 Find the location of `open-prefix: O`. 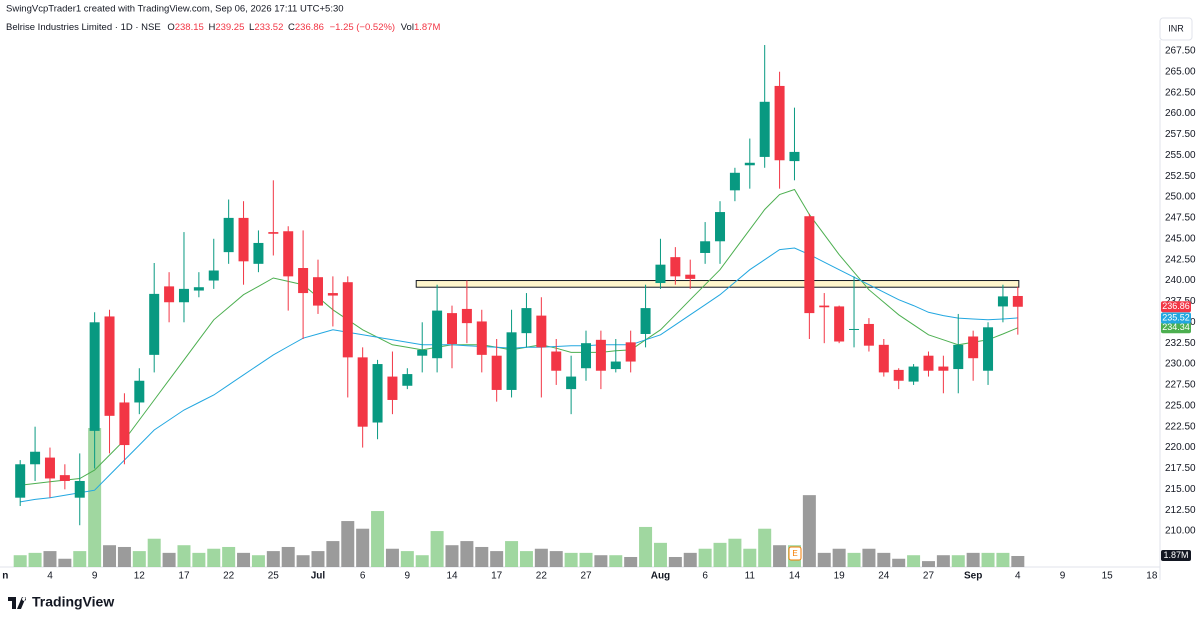

open-prefix: O is located at coordinates (170, 27).